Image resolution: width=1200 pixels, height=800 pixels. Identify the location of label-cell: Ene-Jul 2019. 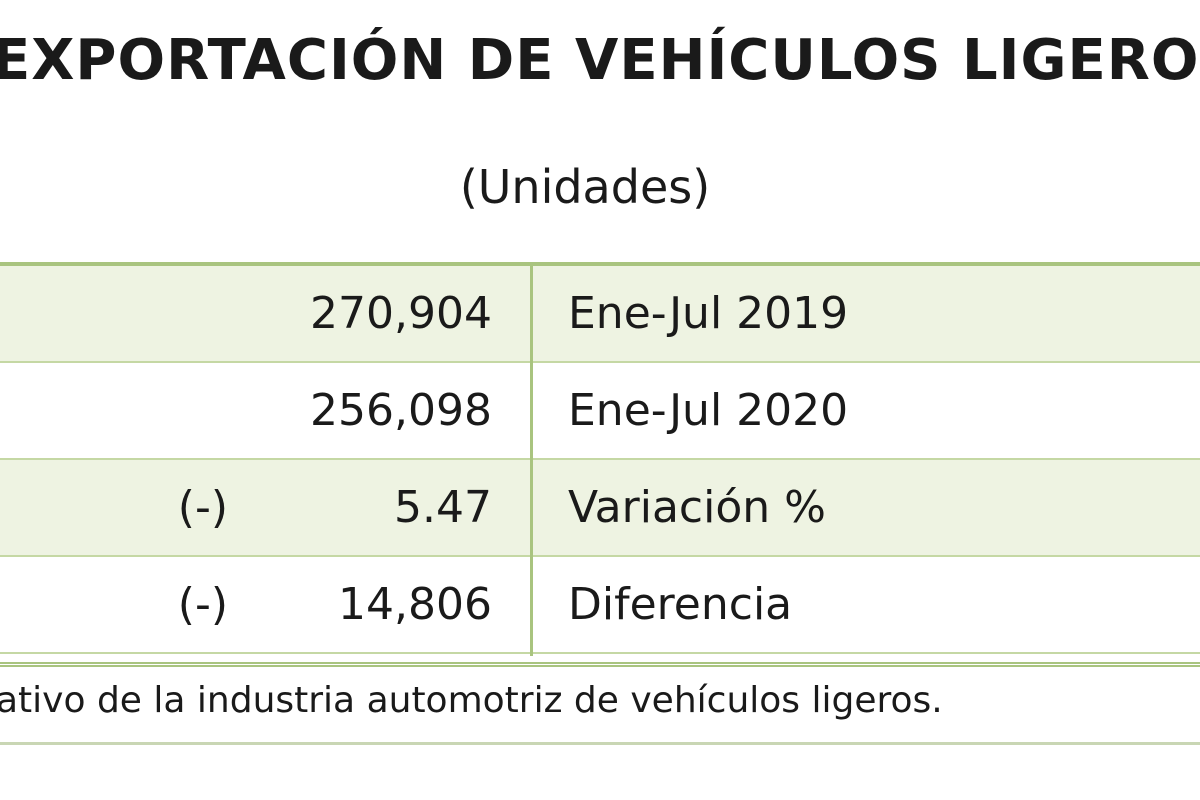
(708, 313).